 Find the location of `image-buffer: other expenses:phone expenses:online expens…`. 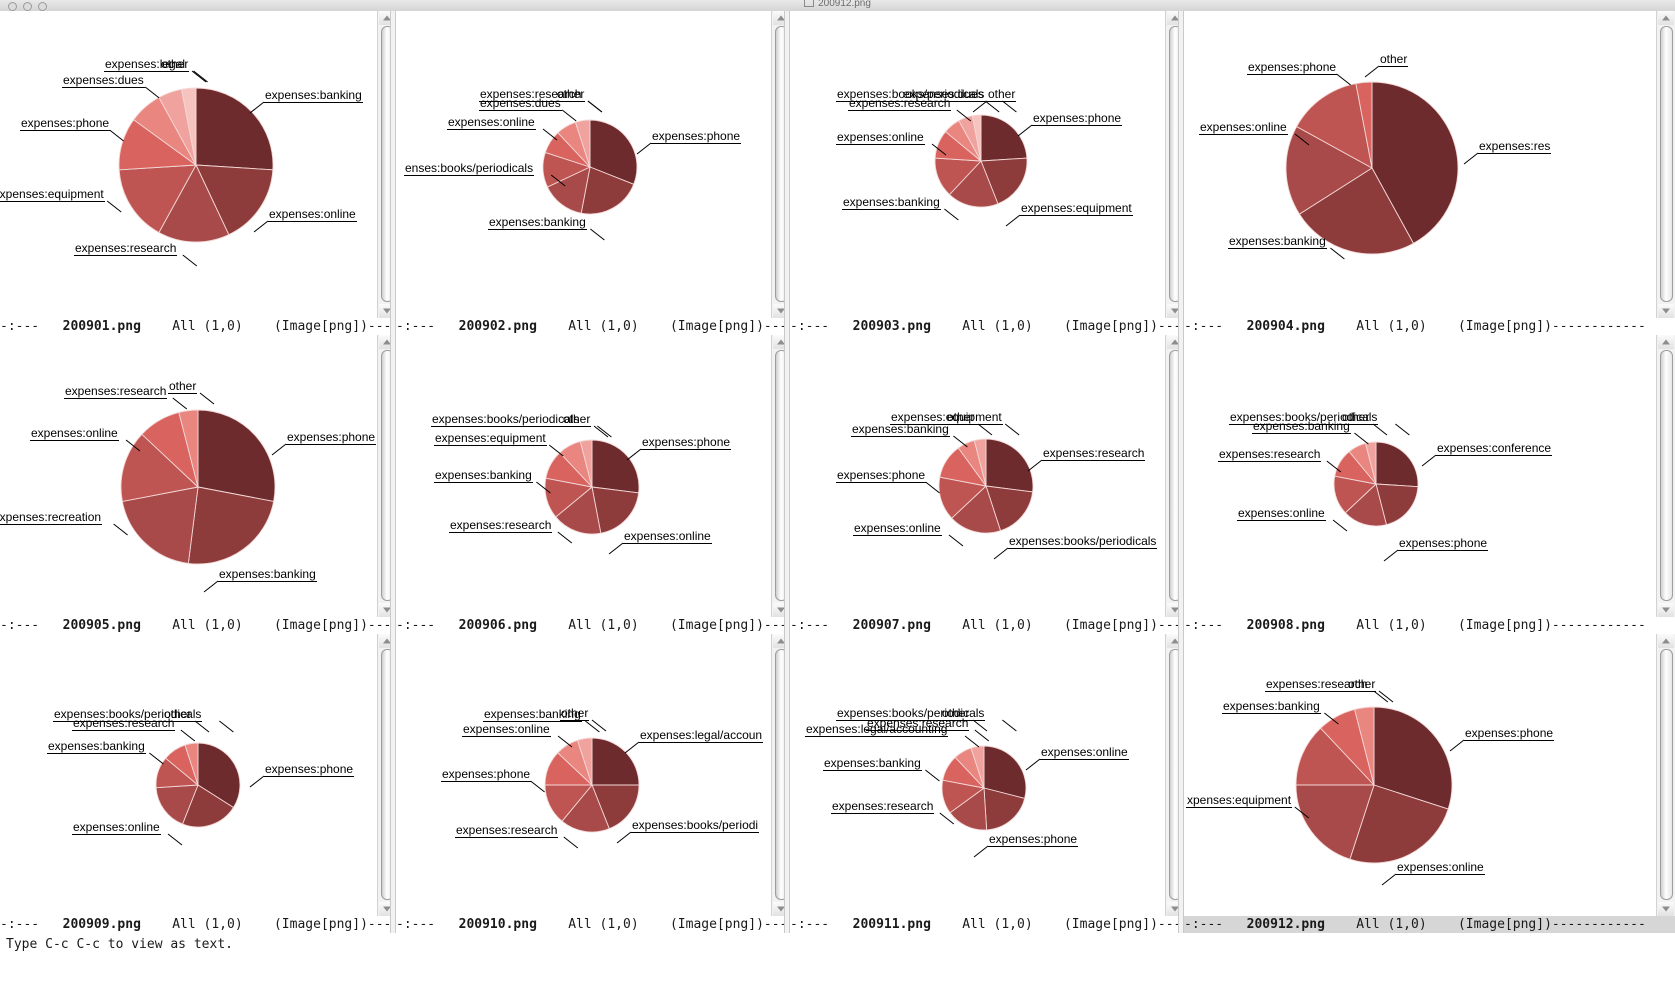

image-buffer: other expenses:phone expenses:online expens… is located at coordinates (1429, 164).